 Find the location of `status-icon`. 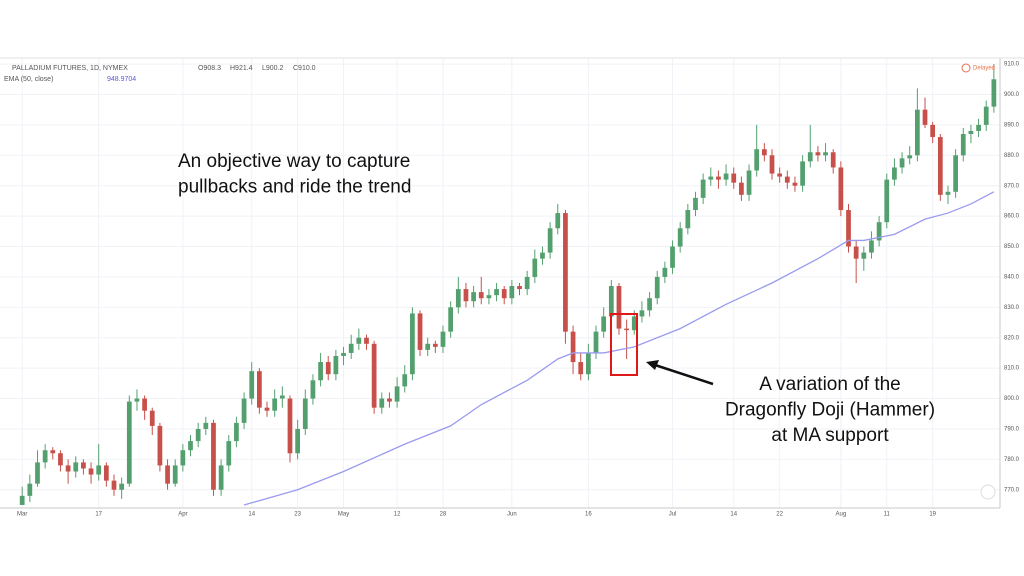

status-icon is located at coordinates (966, 68).